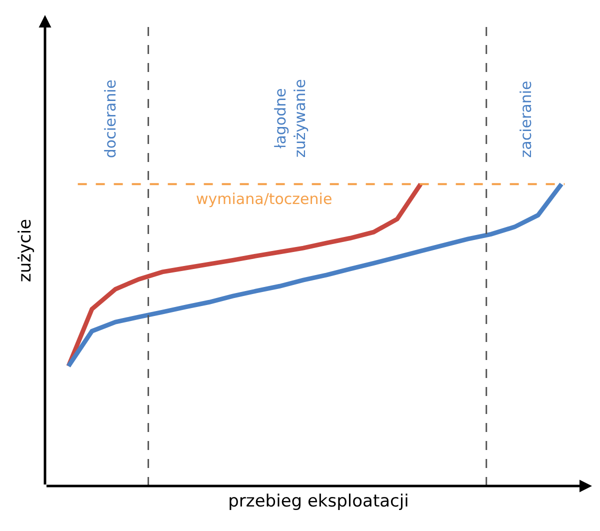  I want to click on text: docieranie, so click(110, 119).